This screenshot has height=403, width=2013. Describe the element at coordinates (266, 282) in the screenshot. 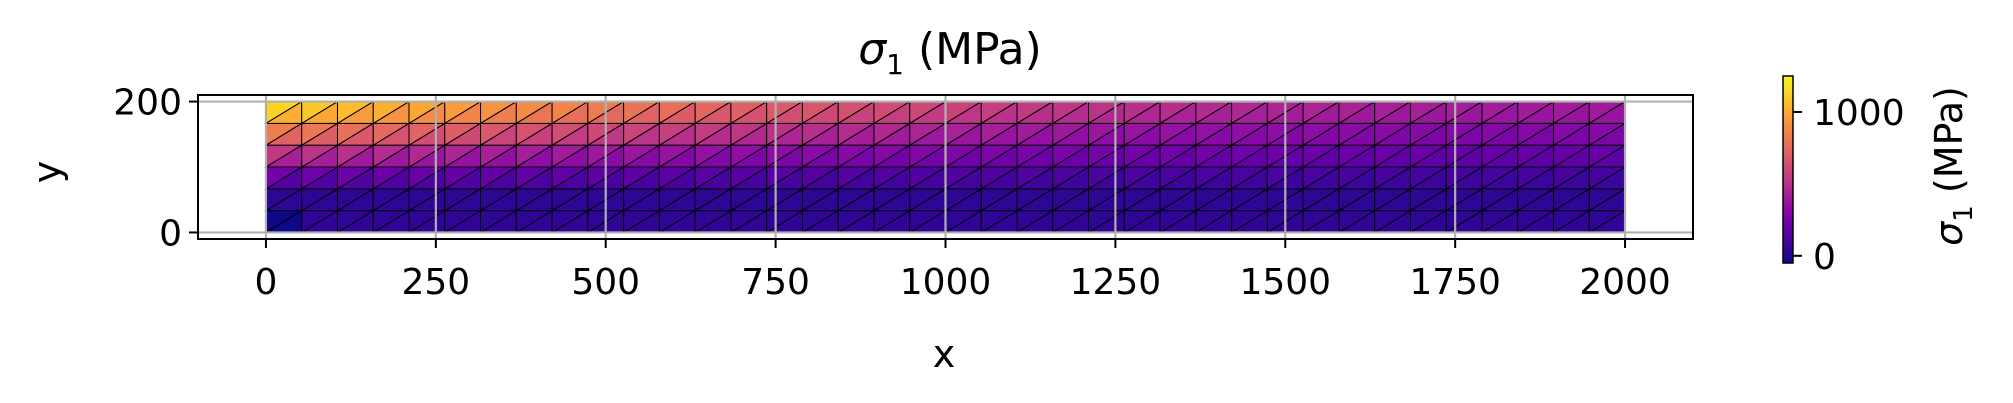

I see `x-tick-label: 0` at that location.